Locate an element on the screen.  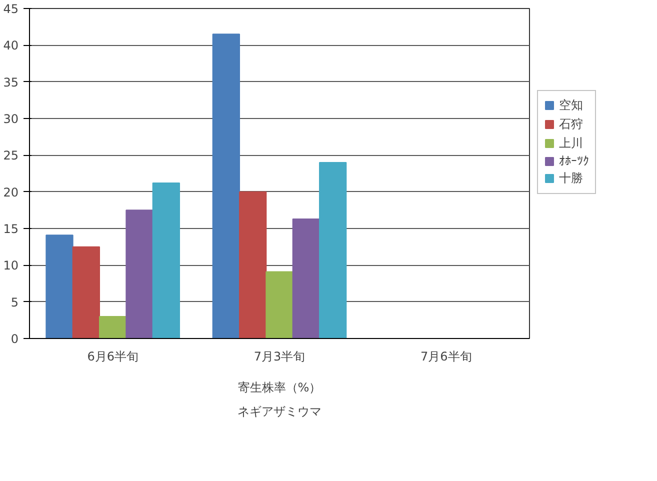
y-tick-label: 20 is located at coordinates (11, 192).